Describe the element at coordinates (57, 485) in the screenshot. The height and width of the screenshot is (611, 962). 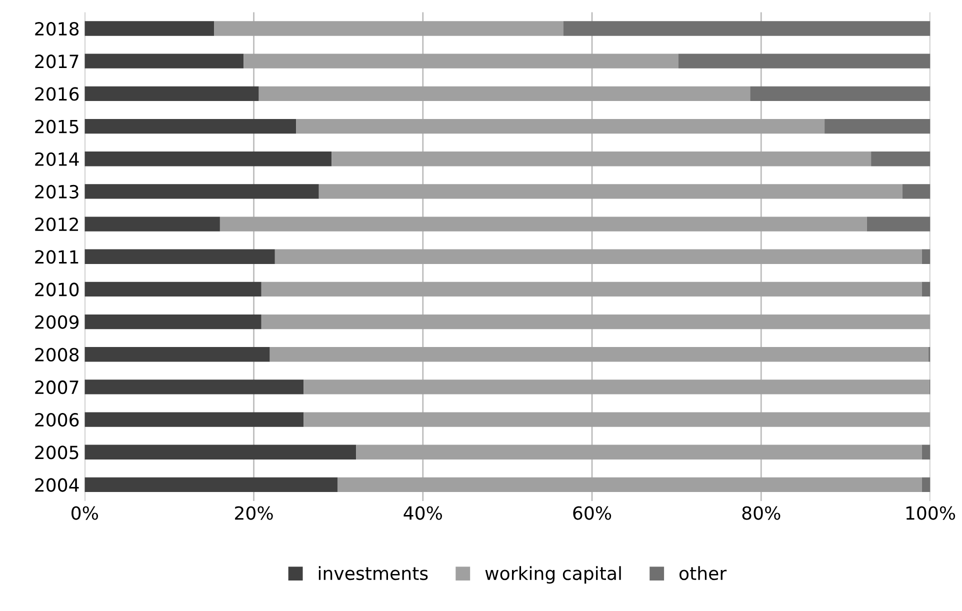
I see `y-tick-label: 2004` at that location.